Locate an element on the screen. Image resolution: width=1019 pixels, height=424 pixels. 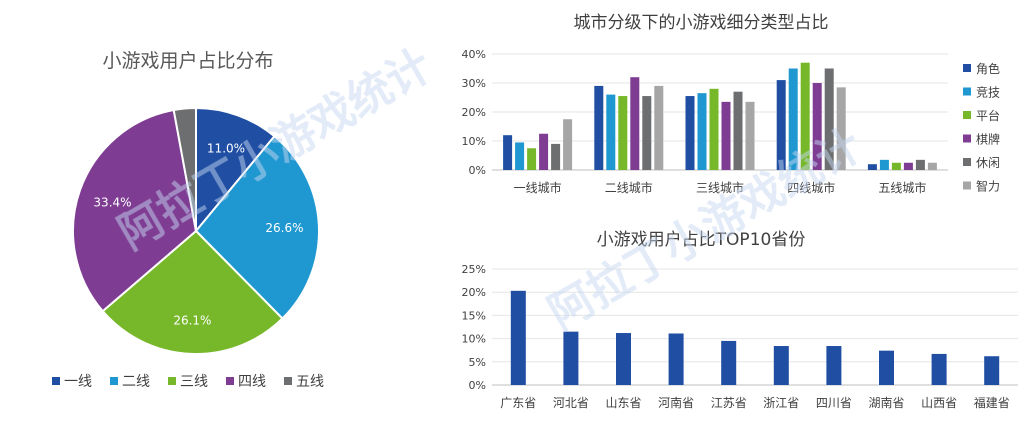
bar1-bar-智力-5 is located at coordinates (932, 166).